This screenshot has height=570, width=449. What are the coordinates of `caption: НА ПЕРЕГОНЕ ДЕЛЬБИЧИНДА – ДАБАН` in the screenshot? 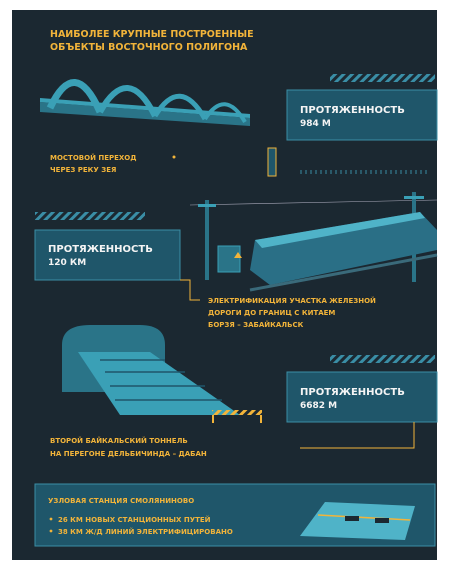 It's located at (128, 454).